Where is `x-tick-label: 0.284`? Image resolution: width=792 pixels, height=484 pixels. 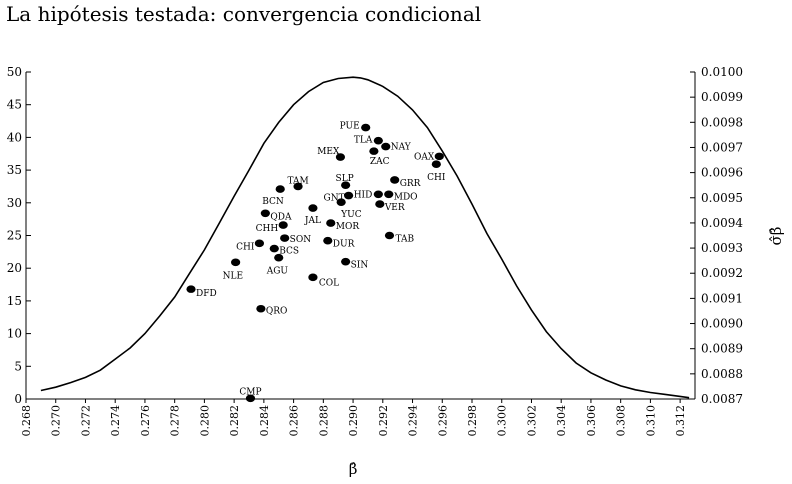
x-tick-label: 0.284 is located at coordinates (264, 421).